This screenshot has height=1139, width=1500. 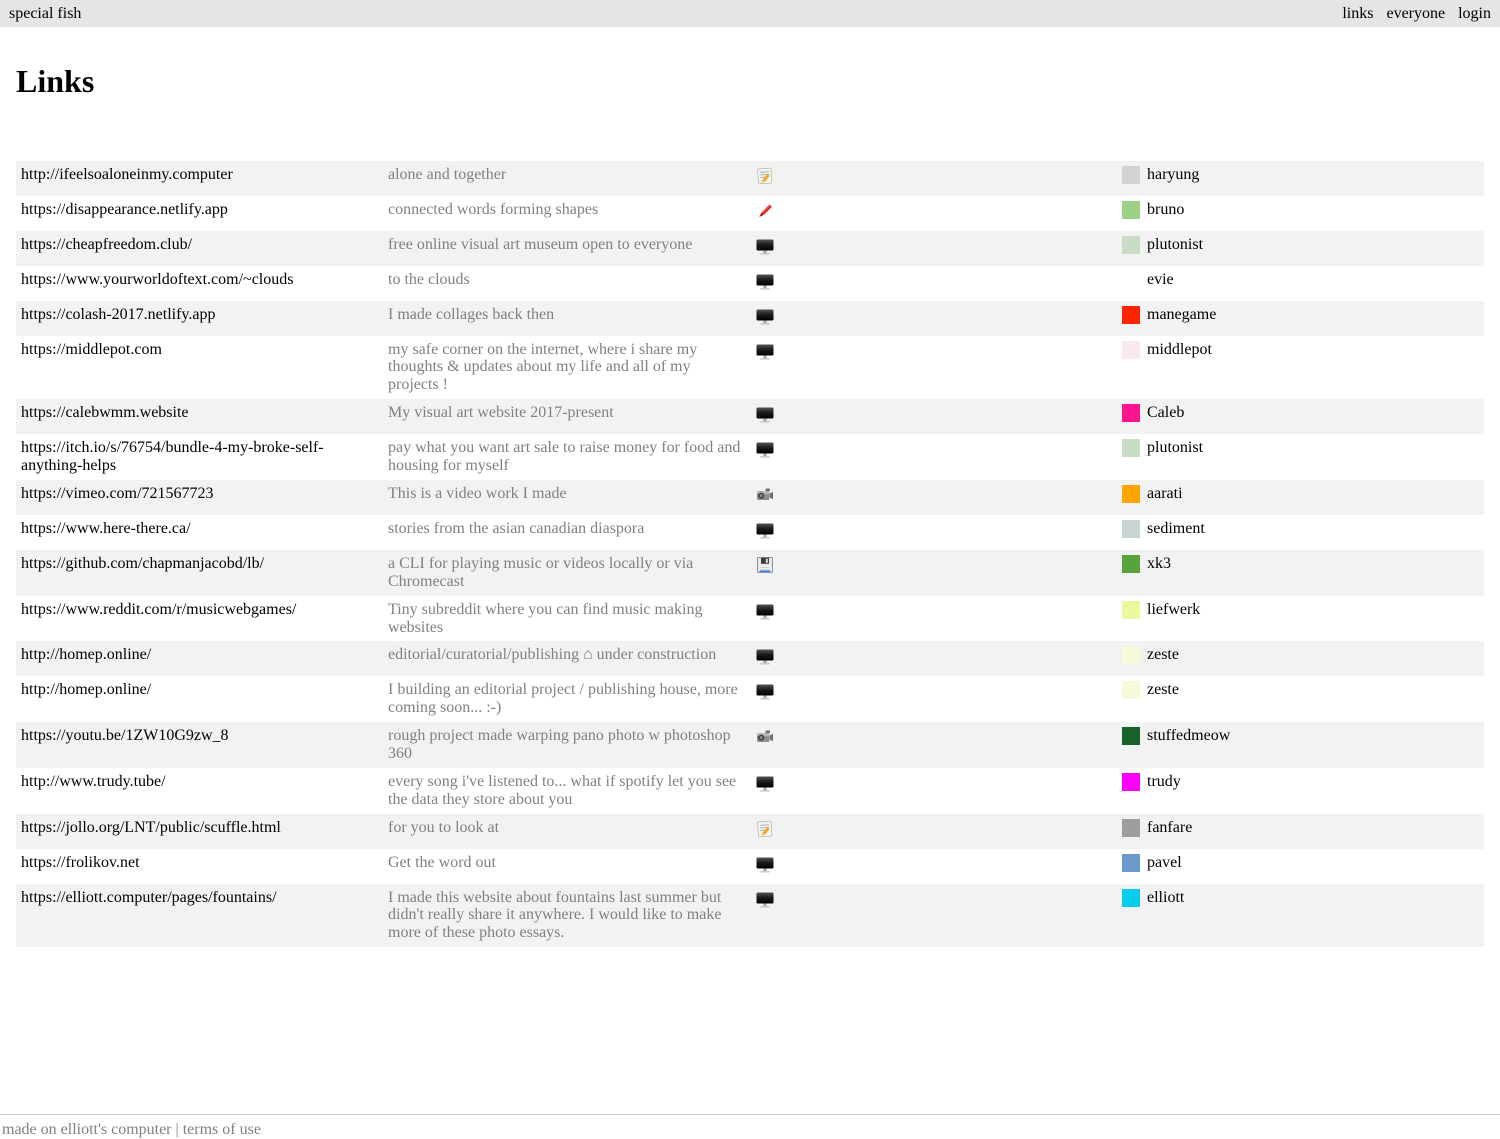 What do you see at coordinates (1164, 781) in the screenshot?
I see `user-name-link: trudy` at bounding box center [1164, 781].